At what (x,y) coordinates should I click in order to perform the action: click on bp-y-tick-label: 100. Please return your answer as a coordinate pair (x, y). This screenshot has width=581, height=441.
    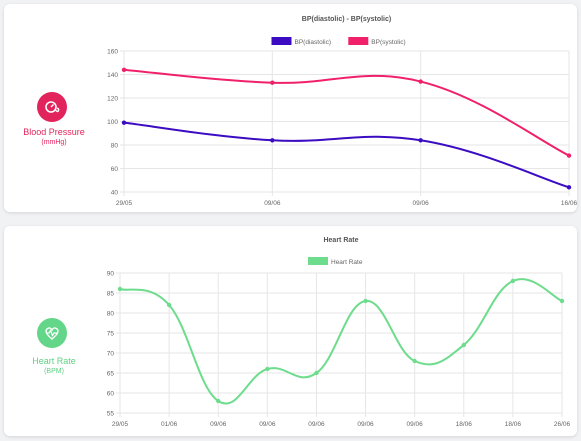
    Looking at the image, I should click on (112, 122).